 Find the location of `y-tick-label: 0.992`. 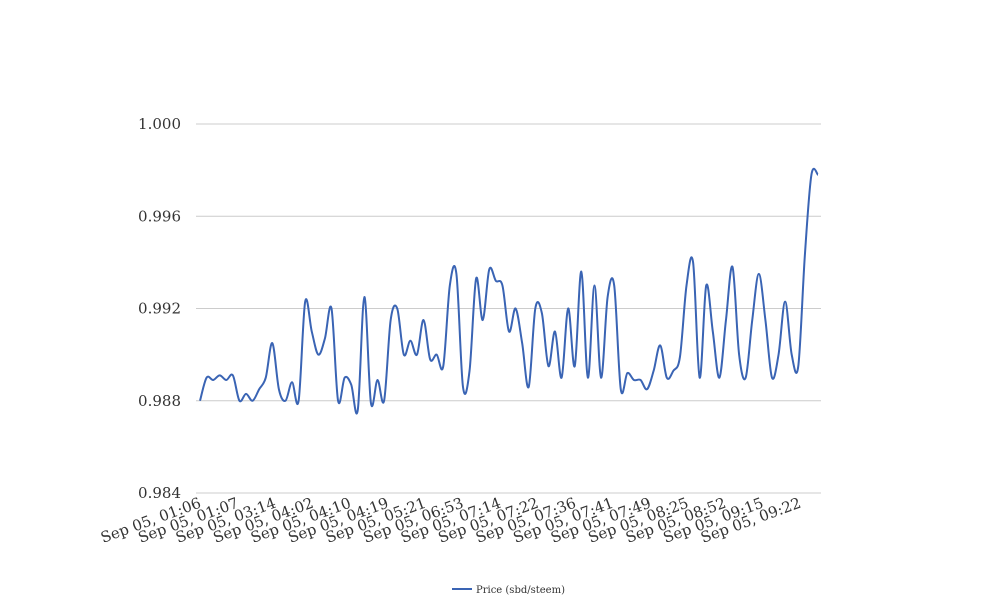

y-tick-label: 0.992 is located at coordinates (159, 309).